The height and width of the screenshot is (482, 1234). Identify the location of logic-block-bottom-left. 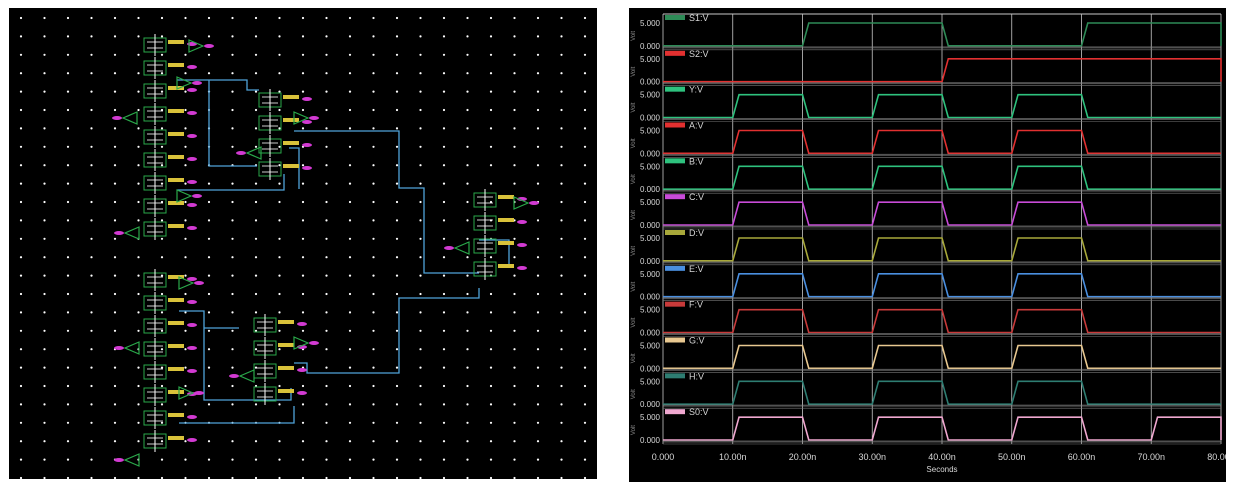
(170, 360).